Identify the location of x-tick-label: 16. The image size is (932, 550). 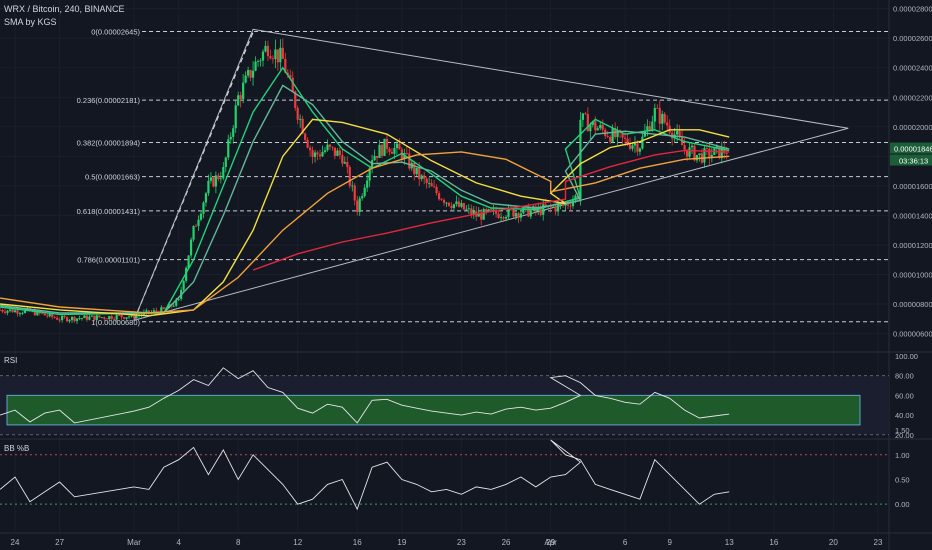
(773, 542).